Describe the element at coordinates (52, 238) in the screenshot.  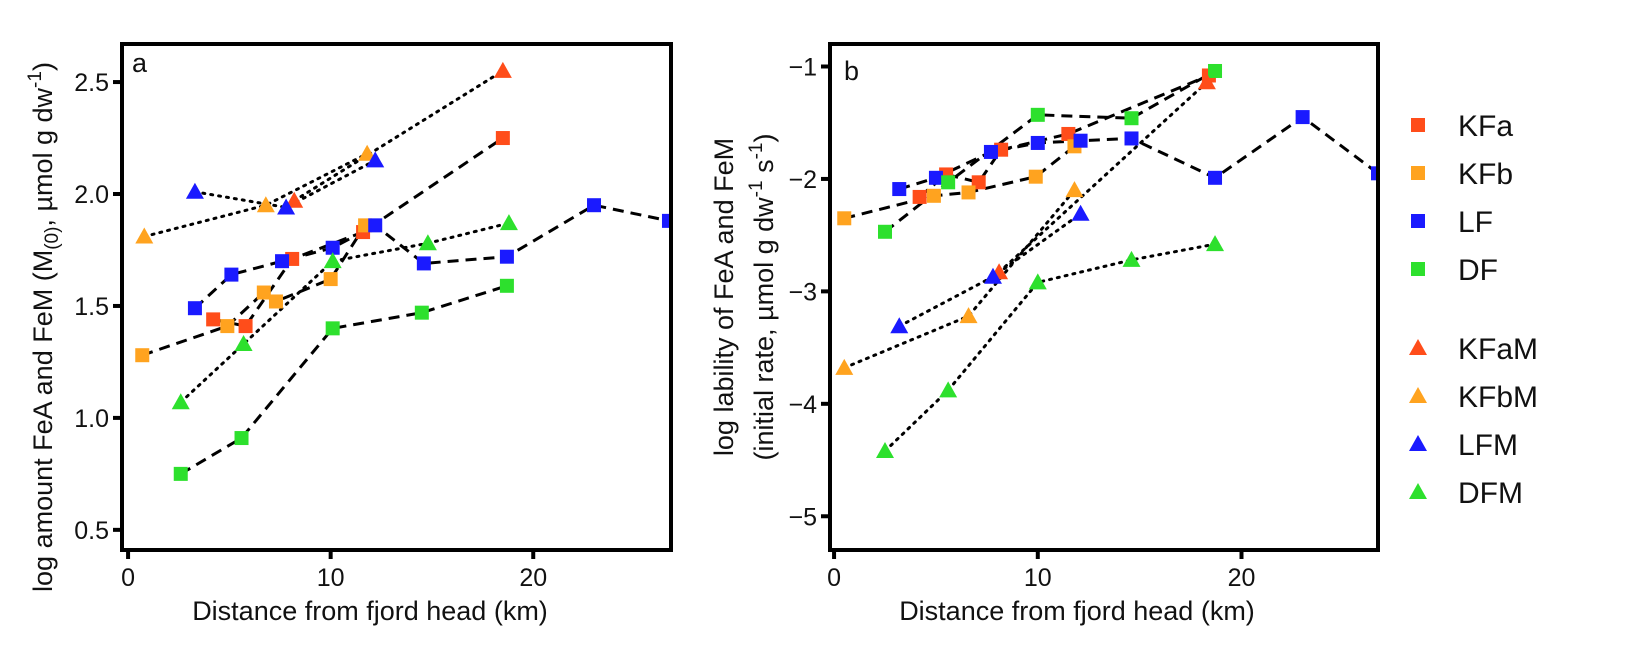
I see `panel-a-y-axis-label-sub: (0)` at that location.